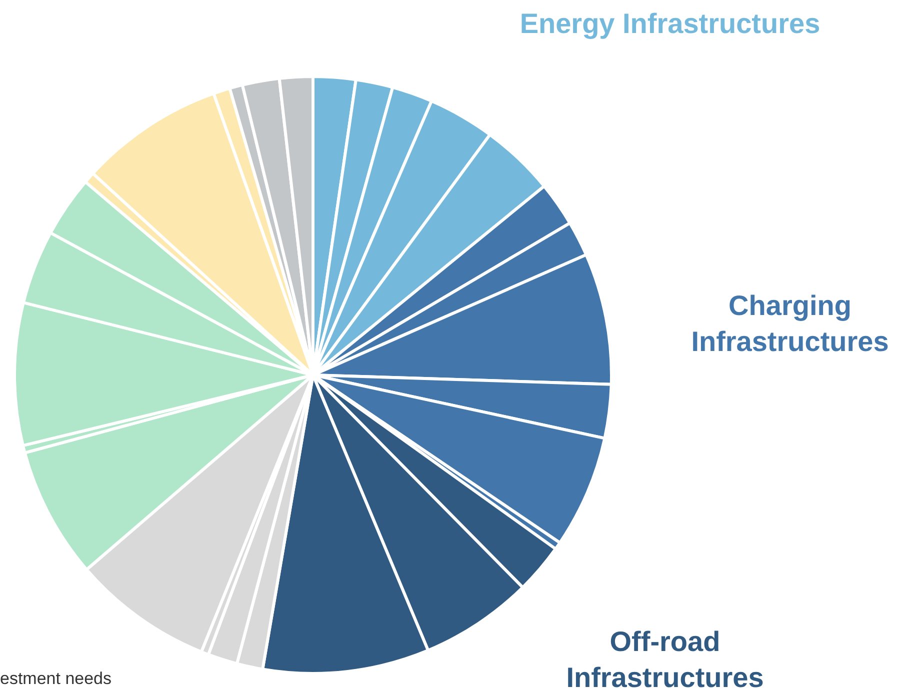 The width and height of the screenshot is (910, 695). I want to click on text: Charging Infrastructures, so click(790, 324).